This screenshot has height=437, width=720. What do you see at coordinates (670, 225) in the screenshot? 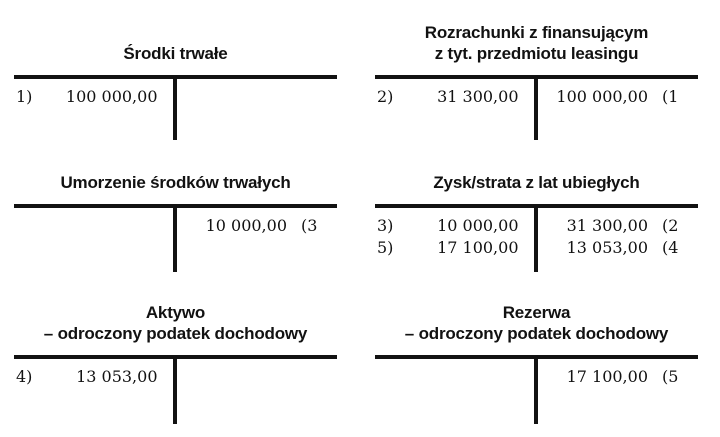
I see `entry-ref: (2` at bounding box center [670, 225].